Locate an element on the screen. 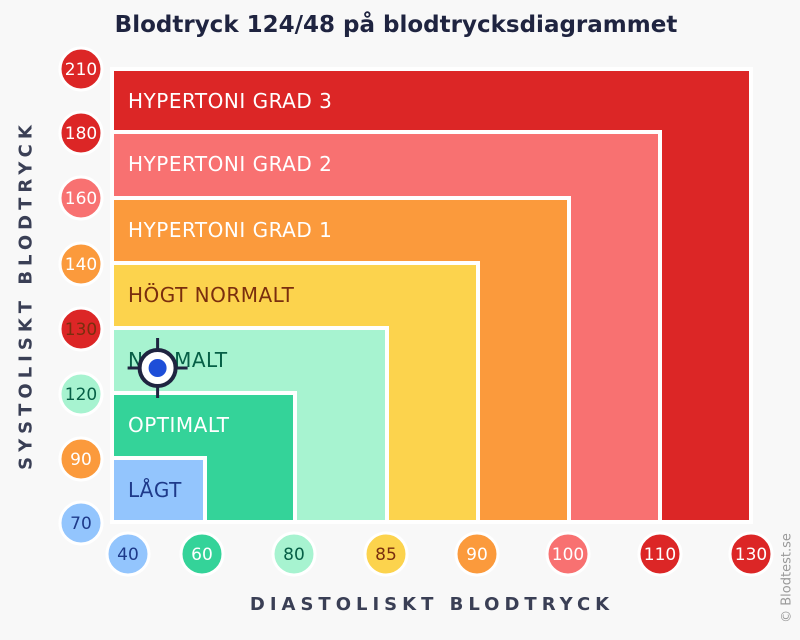  y-tick-label: 70 is located at coordinates (81, 524).